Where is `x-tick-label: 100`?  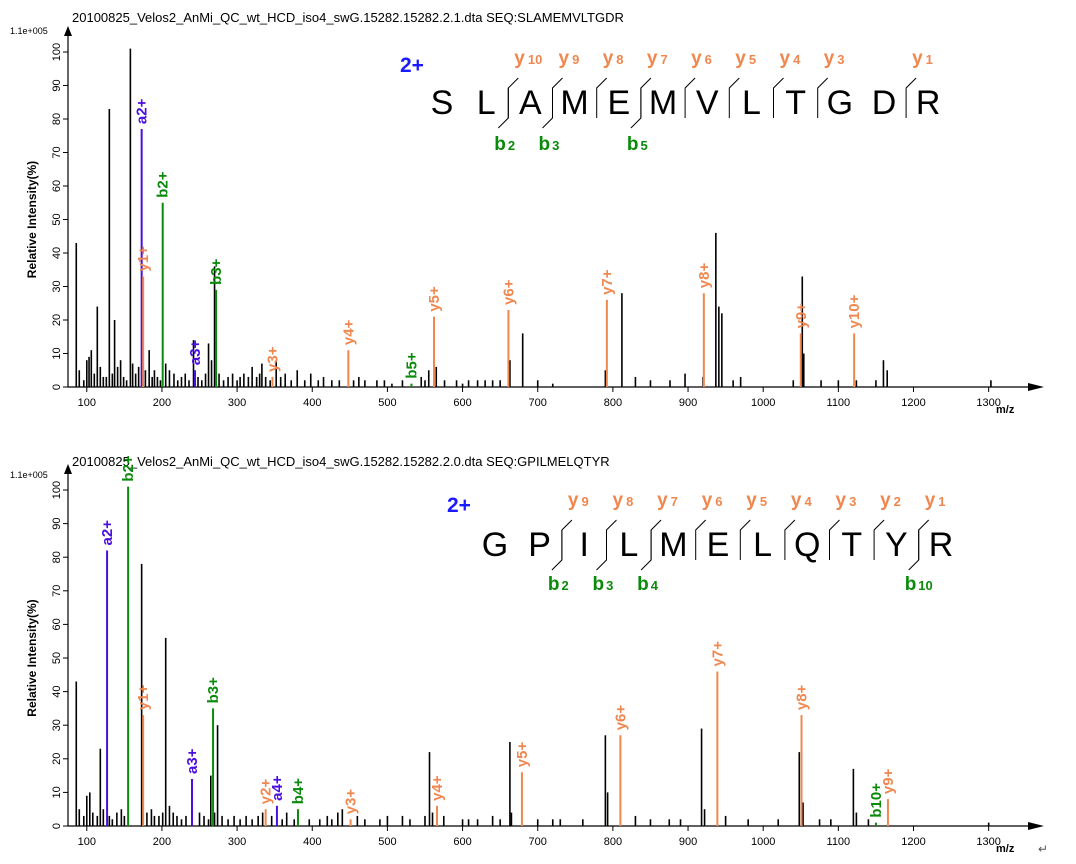
x-tick-label: 100 is located at coordinates (87, 403).